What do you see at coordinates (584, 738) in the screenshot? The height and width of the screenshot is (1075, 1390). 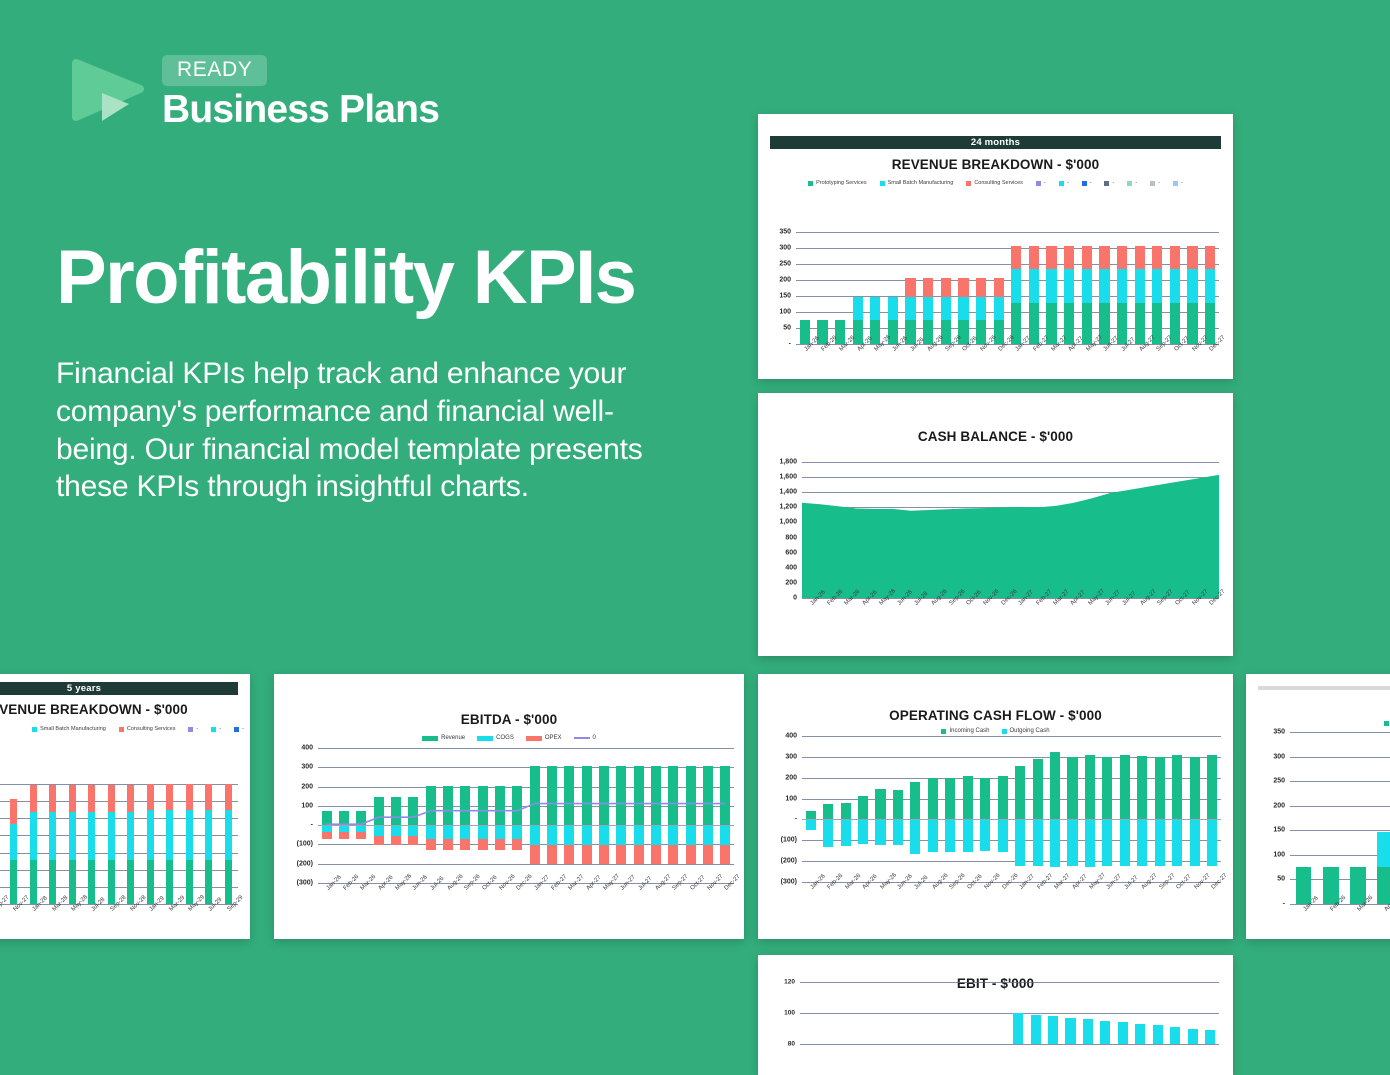 I see `legend-item: 0` at bounding box center [584, 738].